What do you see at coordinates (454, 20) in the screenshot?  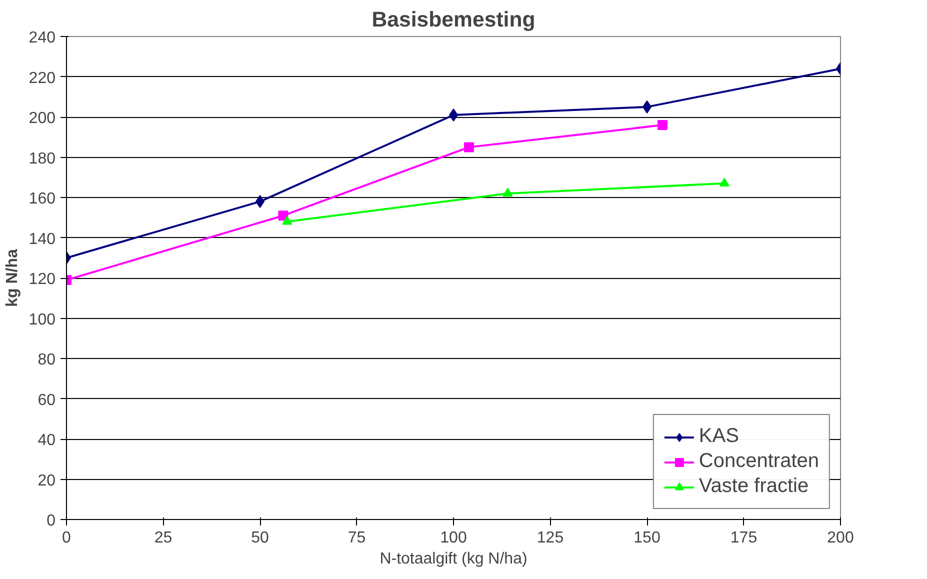 I see `chart-title: Basisbemesting` at bounding box center [454, 20].